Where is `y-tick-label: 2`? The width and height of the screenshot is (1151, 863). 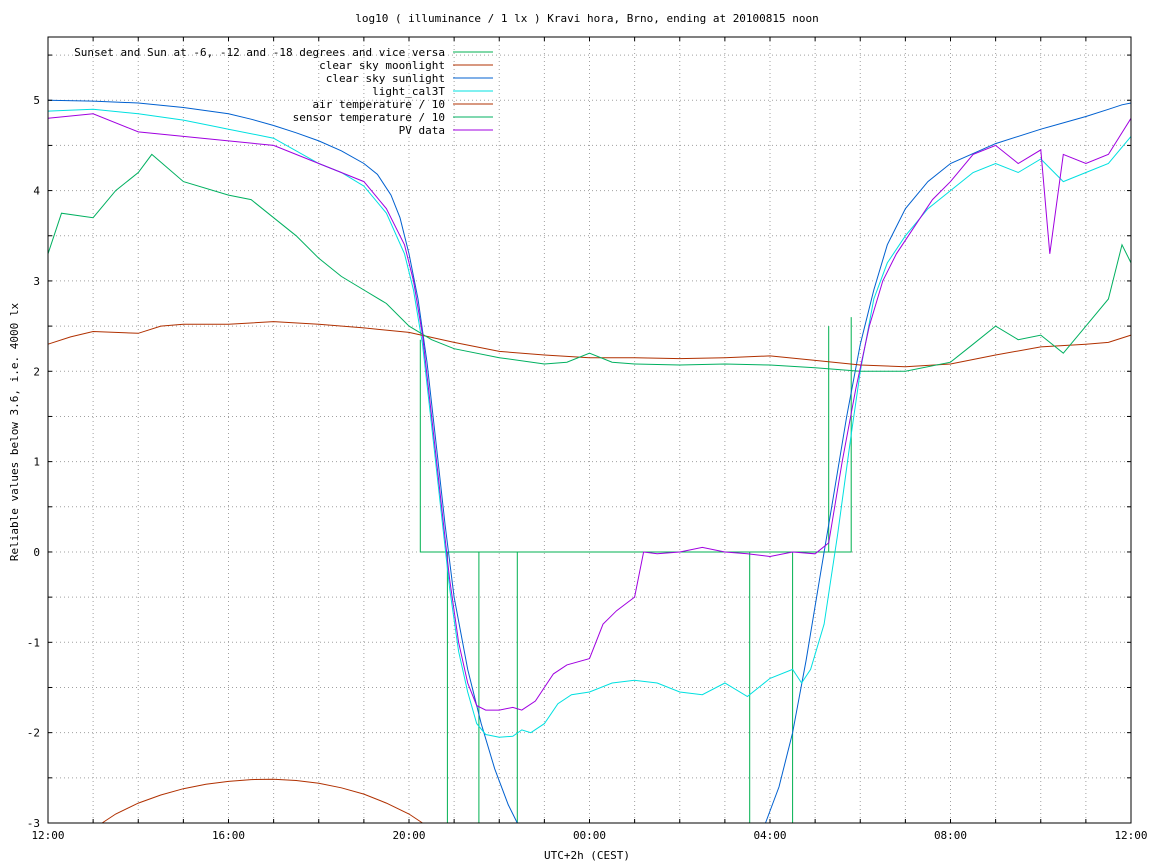 y-tick-label: 2 is located at coordinates (36, 371).